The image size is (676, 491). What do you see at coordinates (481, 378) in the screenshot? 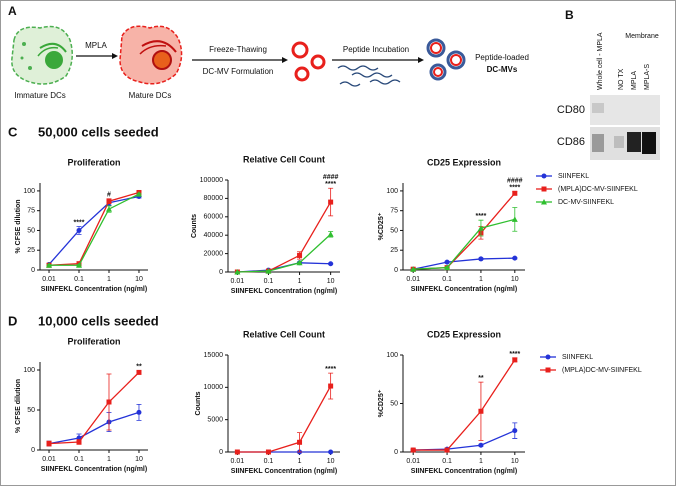
I see `annotation: **` at bounding box center [481, 378].